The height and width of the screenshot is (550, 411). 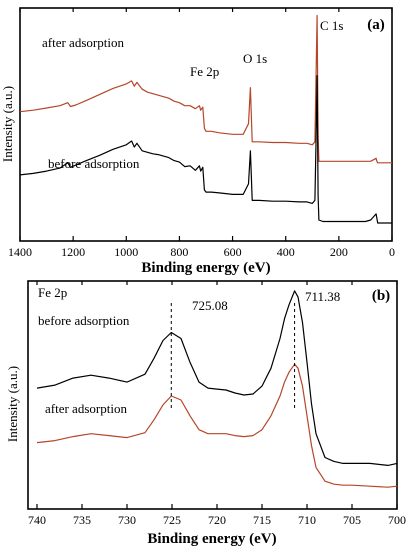 I want to click on panel-b-label: (b), so click(x=381, y=296).